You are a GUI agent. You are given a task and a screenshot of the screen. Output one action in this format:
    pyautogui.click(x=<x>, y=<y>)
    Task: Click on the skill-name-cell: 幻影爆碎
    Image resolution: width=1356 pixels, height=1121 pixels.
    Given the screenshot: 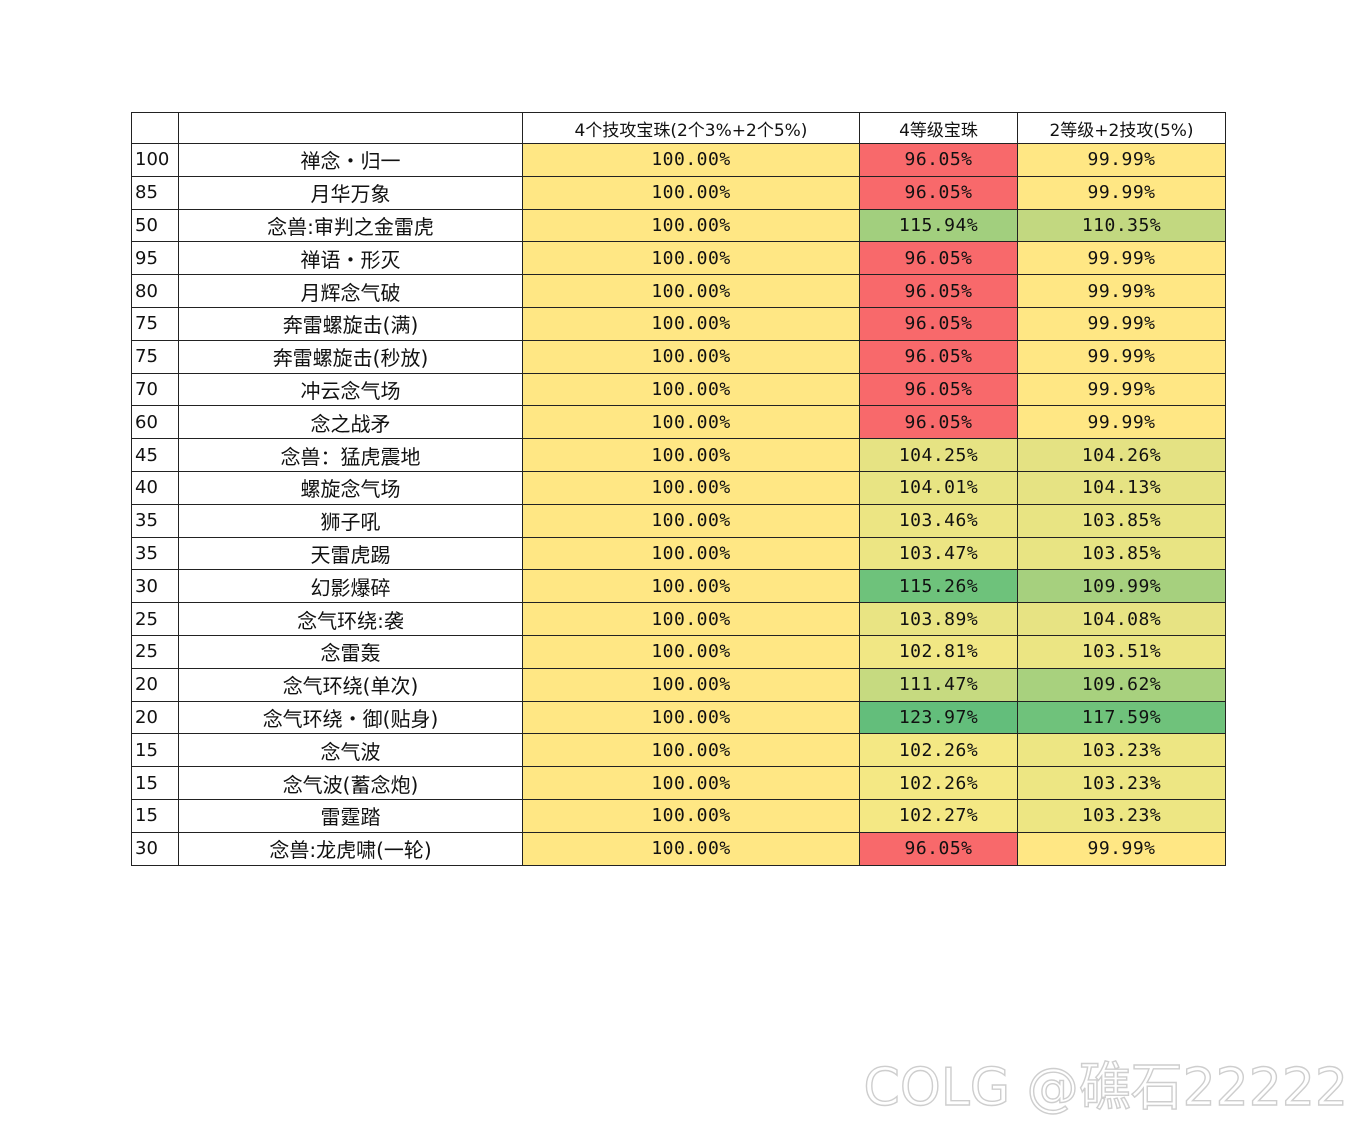 What is the action you would take?
    pyautogui.click(x=350, y=586)
    